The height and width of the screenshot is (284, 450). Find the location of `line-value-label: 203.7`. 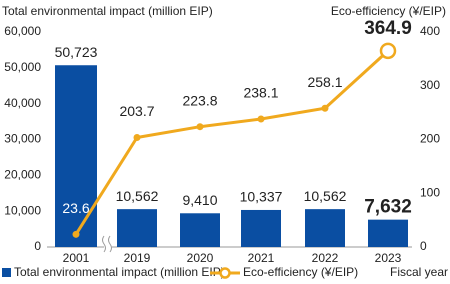

line-value-label: 203.7 is located at coordinates (136, 111).